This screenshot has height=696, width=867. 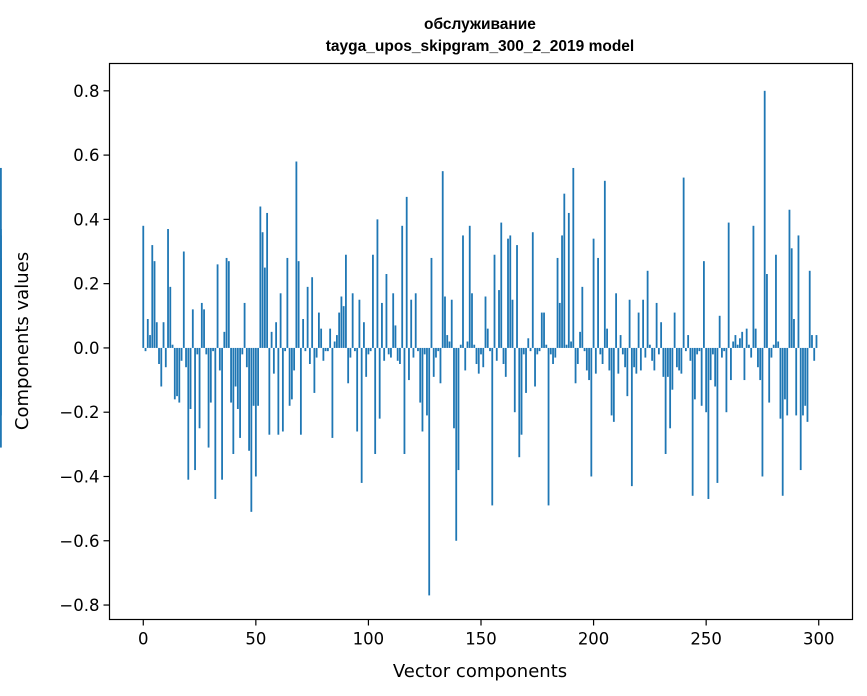 What do you see at coordinates (86, 348) in the screenshot?
I see `y-tick-label: 0.0` at bounding box center [86, 348].